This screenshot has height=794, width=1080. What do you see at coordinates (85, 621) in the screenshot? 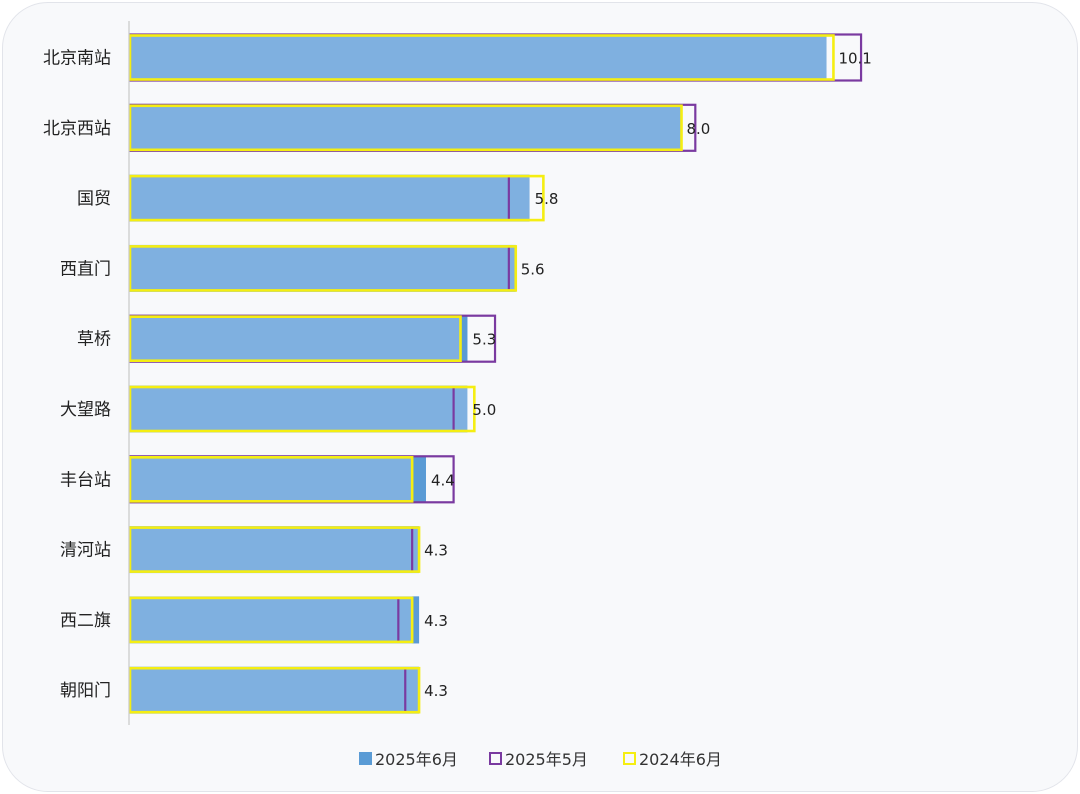
I see `category-label: 西二旗` at bounding box center [85, 621].